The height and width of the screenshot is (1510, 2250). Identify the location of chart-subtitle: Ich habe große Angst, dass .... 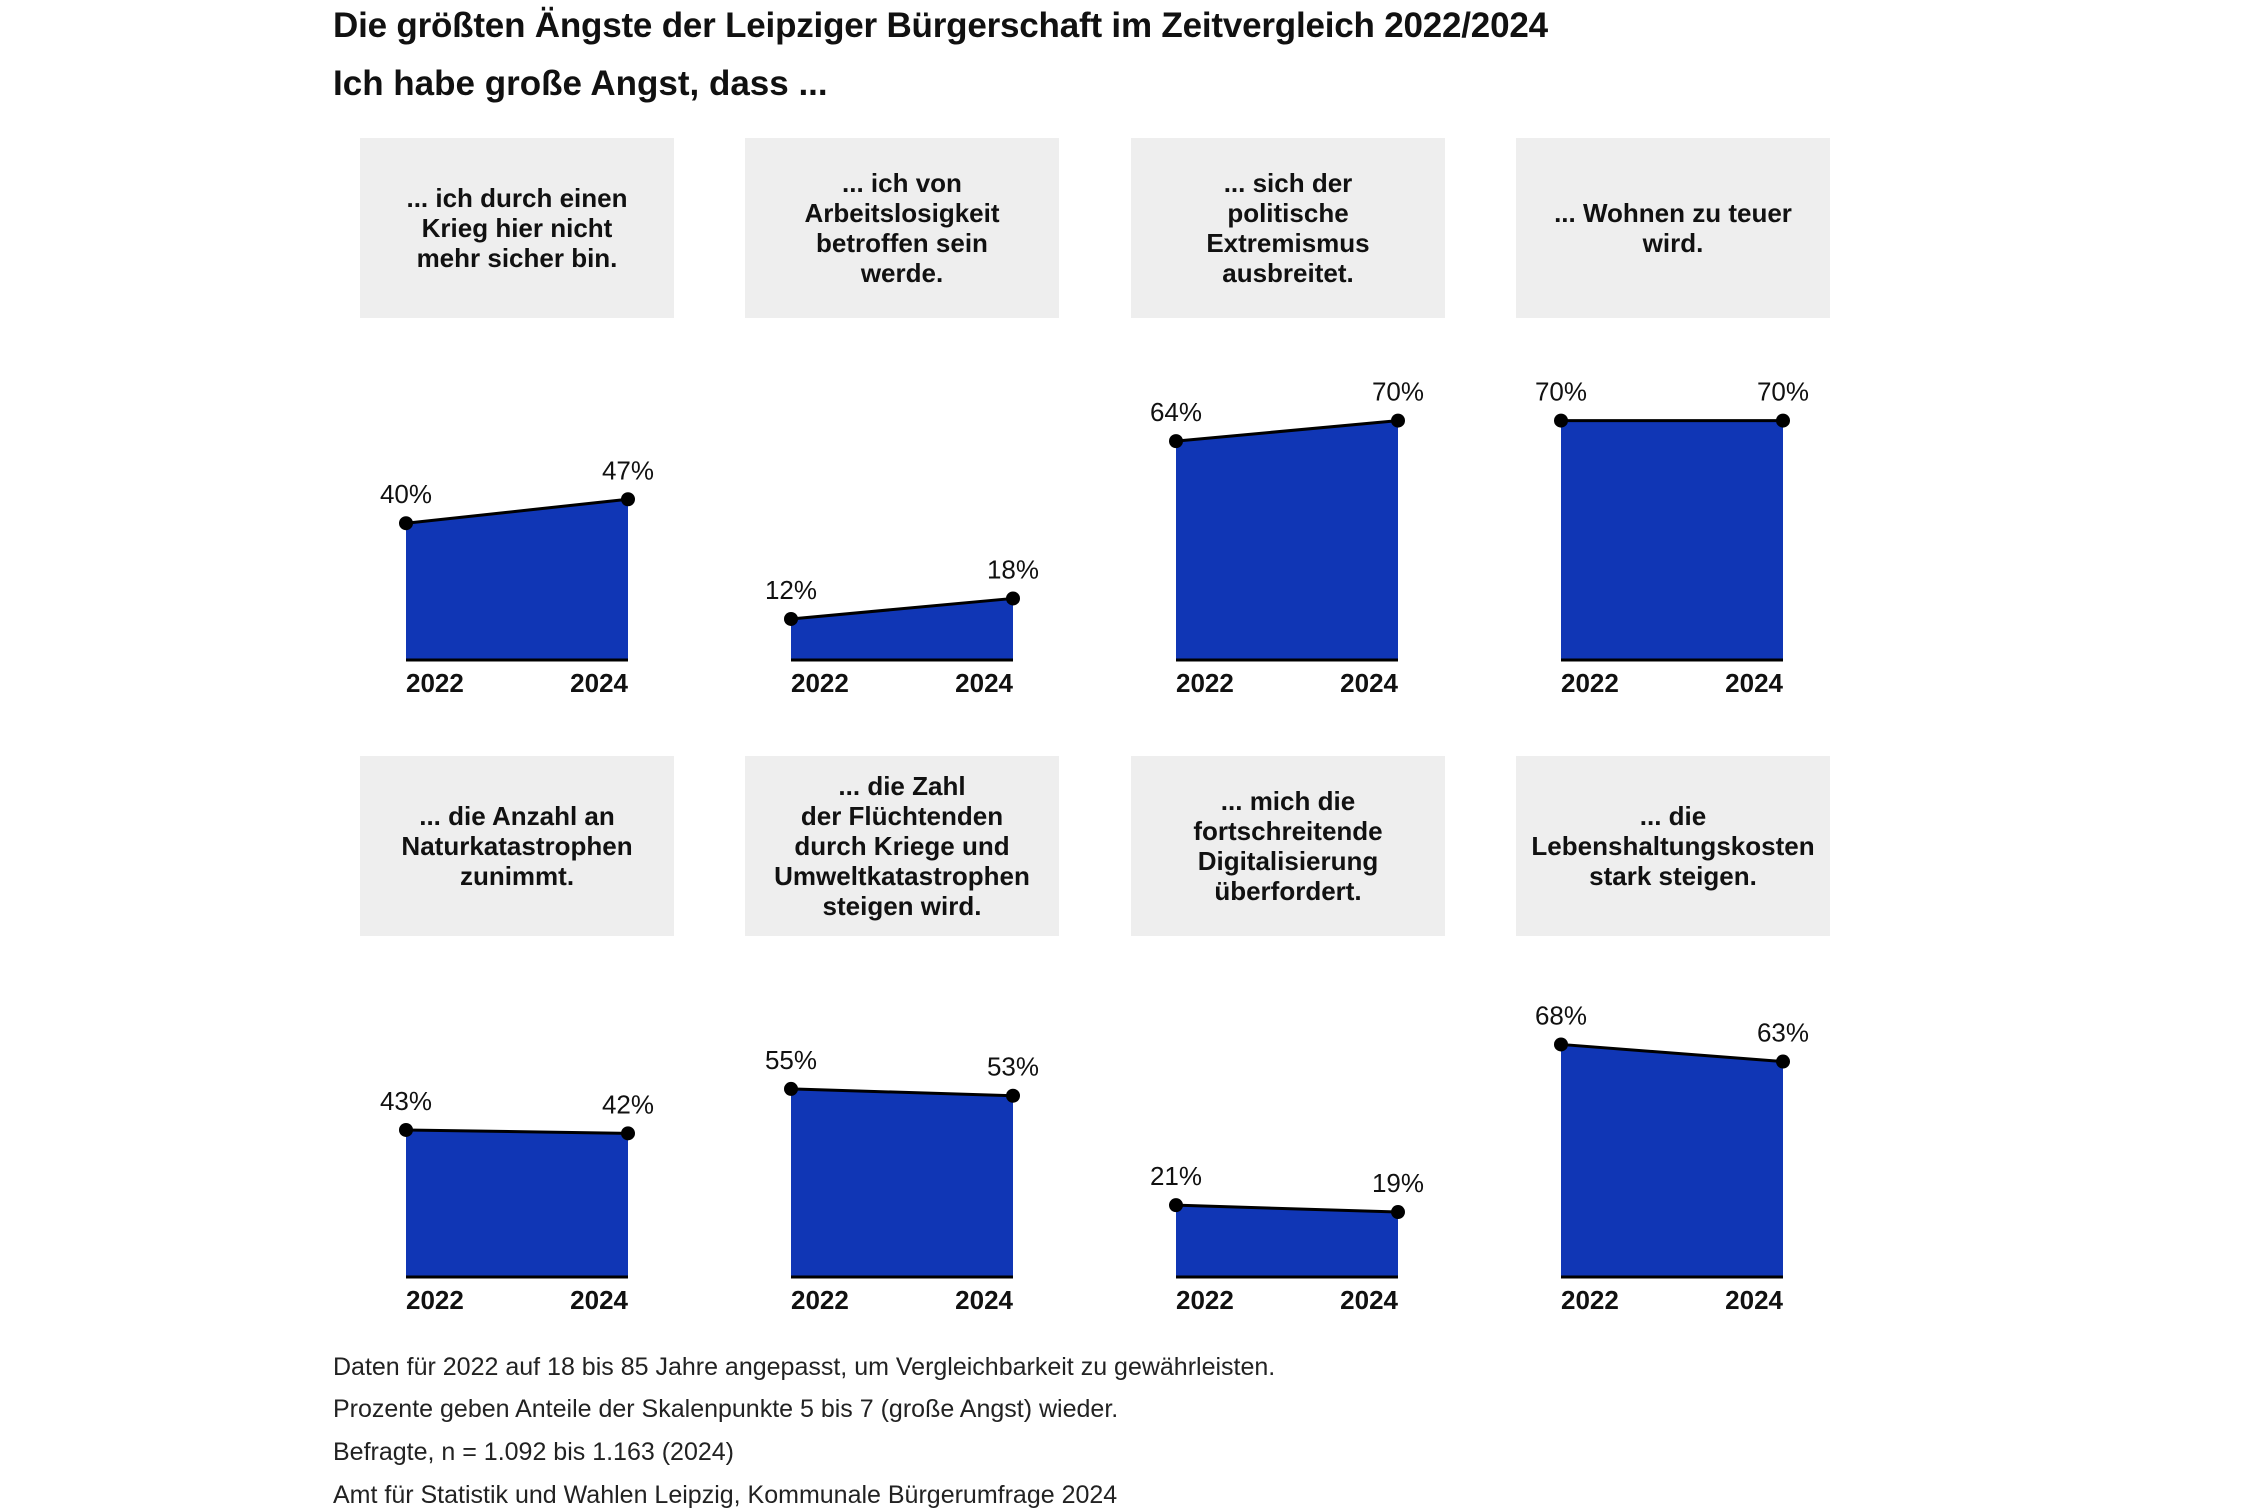
(580, 83).